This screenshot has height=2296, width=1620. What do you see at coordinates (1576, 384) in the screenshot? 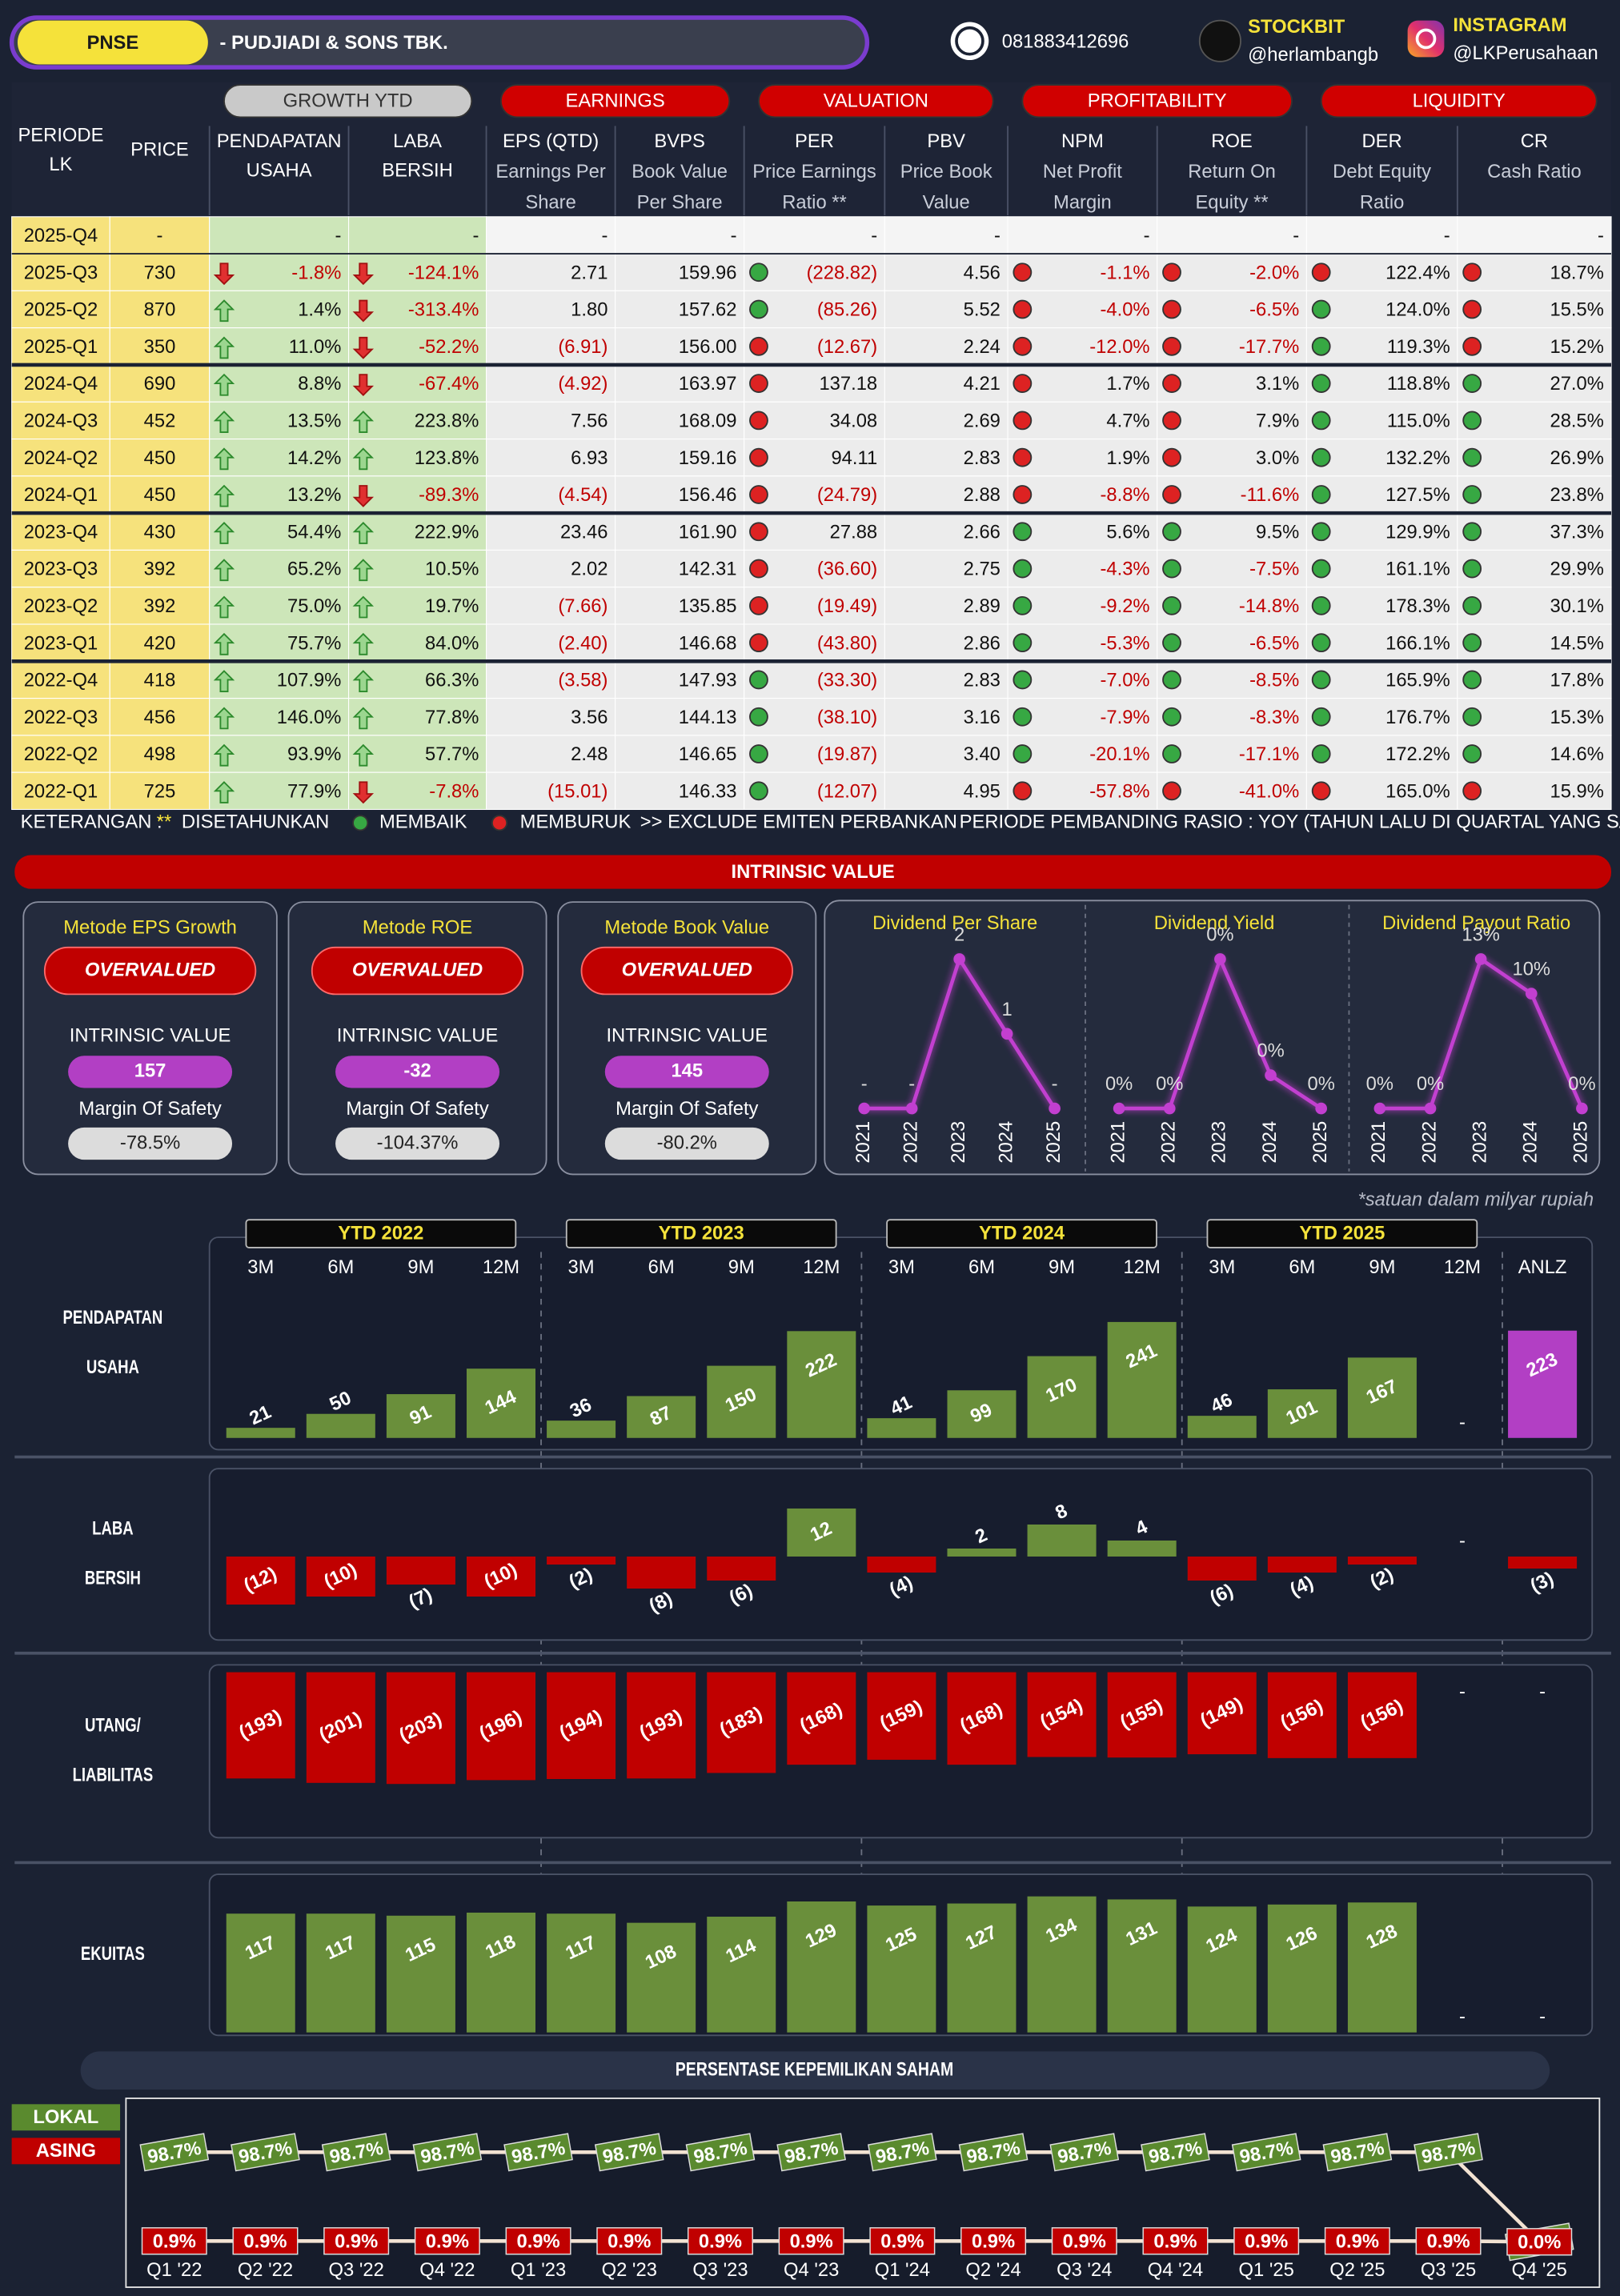
I see `table-cell-text: 27.0%` at bounding box center [1576, 384].